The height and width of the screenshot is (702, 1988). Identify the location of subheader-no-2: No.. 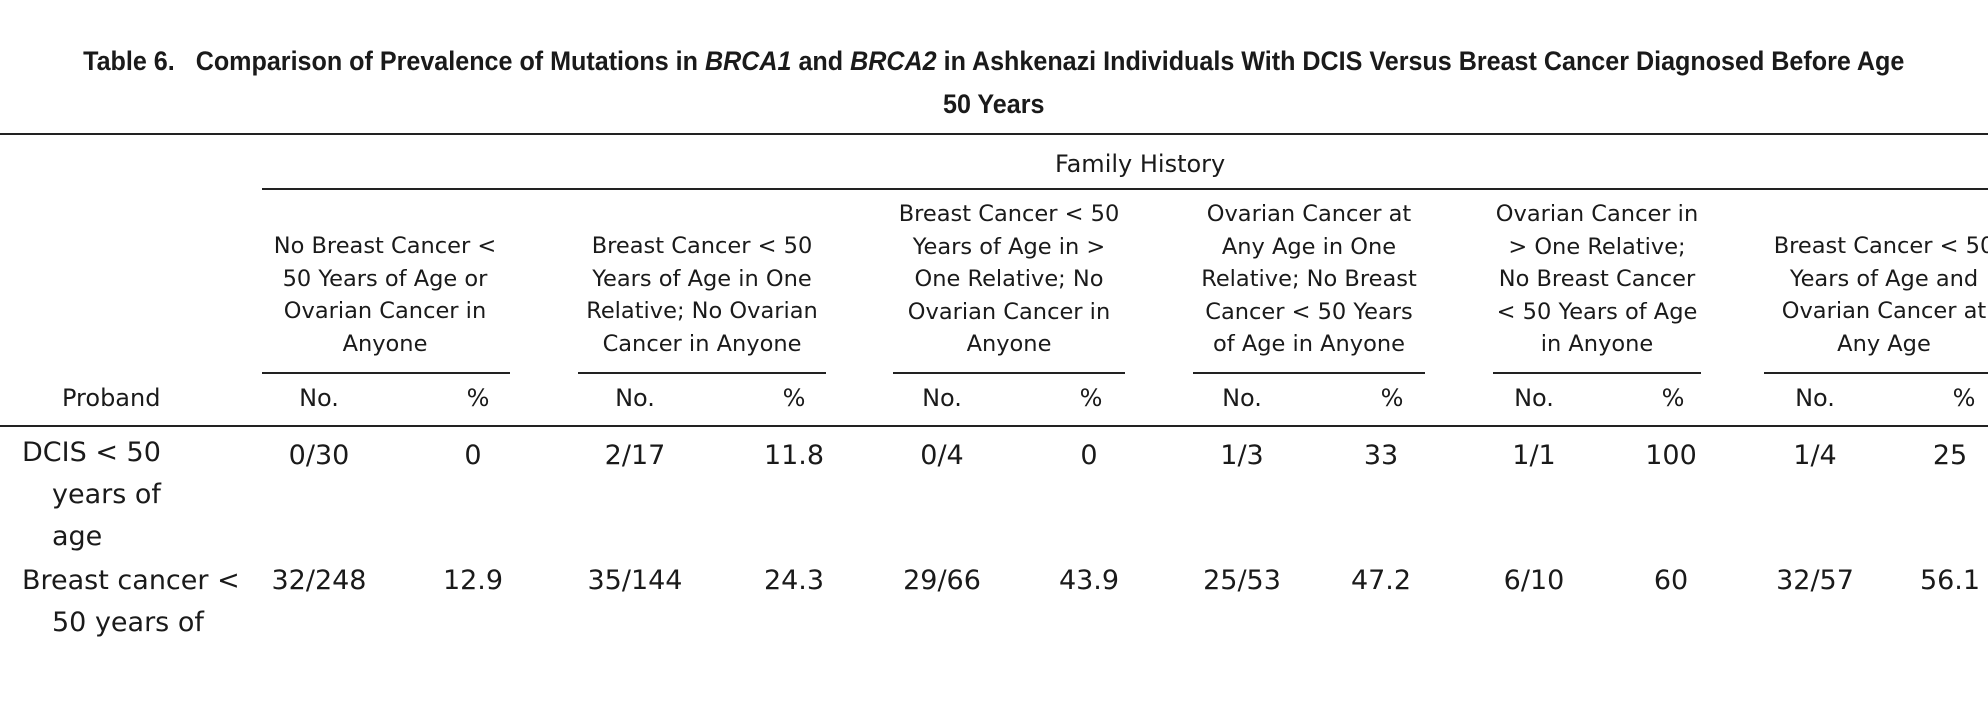
(635, 398).